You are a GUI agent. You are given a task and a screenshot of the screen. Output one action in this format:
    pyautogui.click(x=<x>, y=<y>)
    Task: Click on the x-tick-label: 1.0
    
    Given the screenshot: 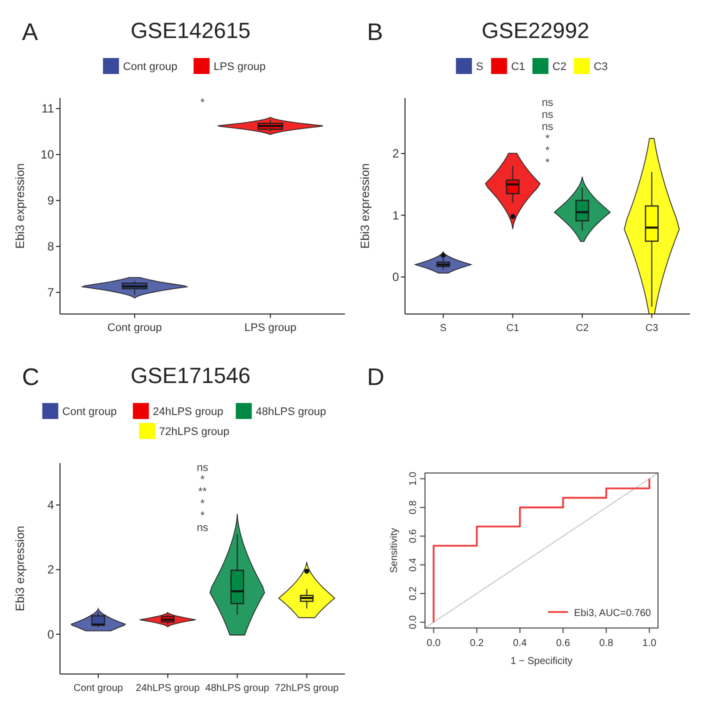 What is the action you would take?
    pyautogui.click(x=649, y=643)
    